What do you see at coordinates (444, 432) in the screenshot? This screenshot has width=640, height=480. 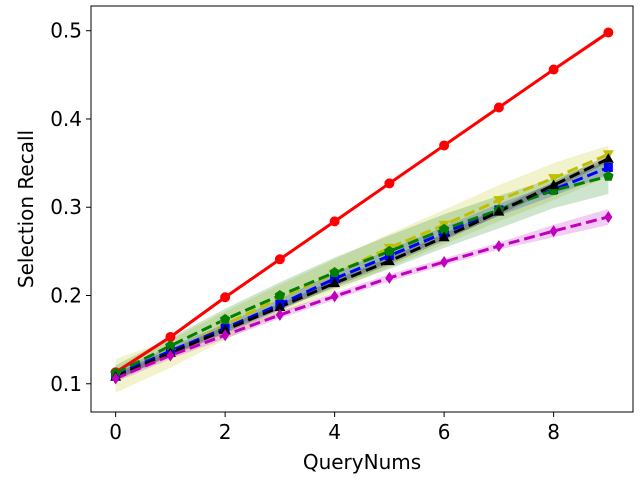 I see `x-tick-label: 6` at bounding box center [444, 432].